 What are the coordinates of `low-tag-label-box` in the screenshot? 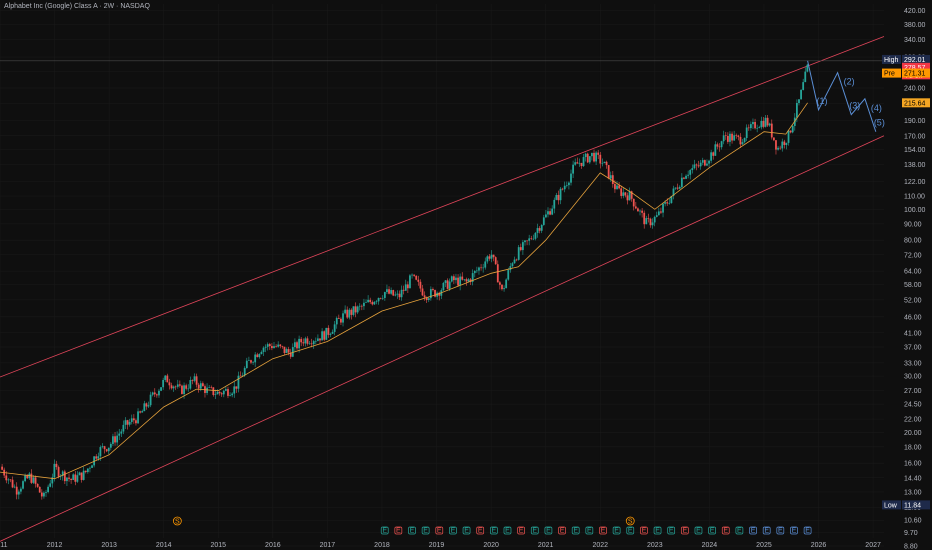 It's located at (891, 505).